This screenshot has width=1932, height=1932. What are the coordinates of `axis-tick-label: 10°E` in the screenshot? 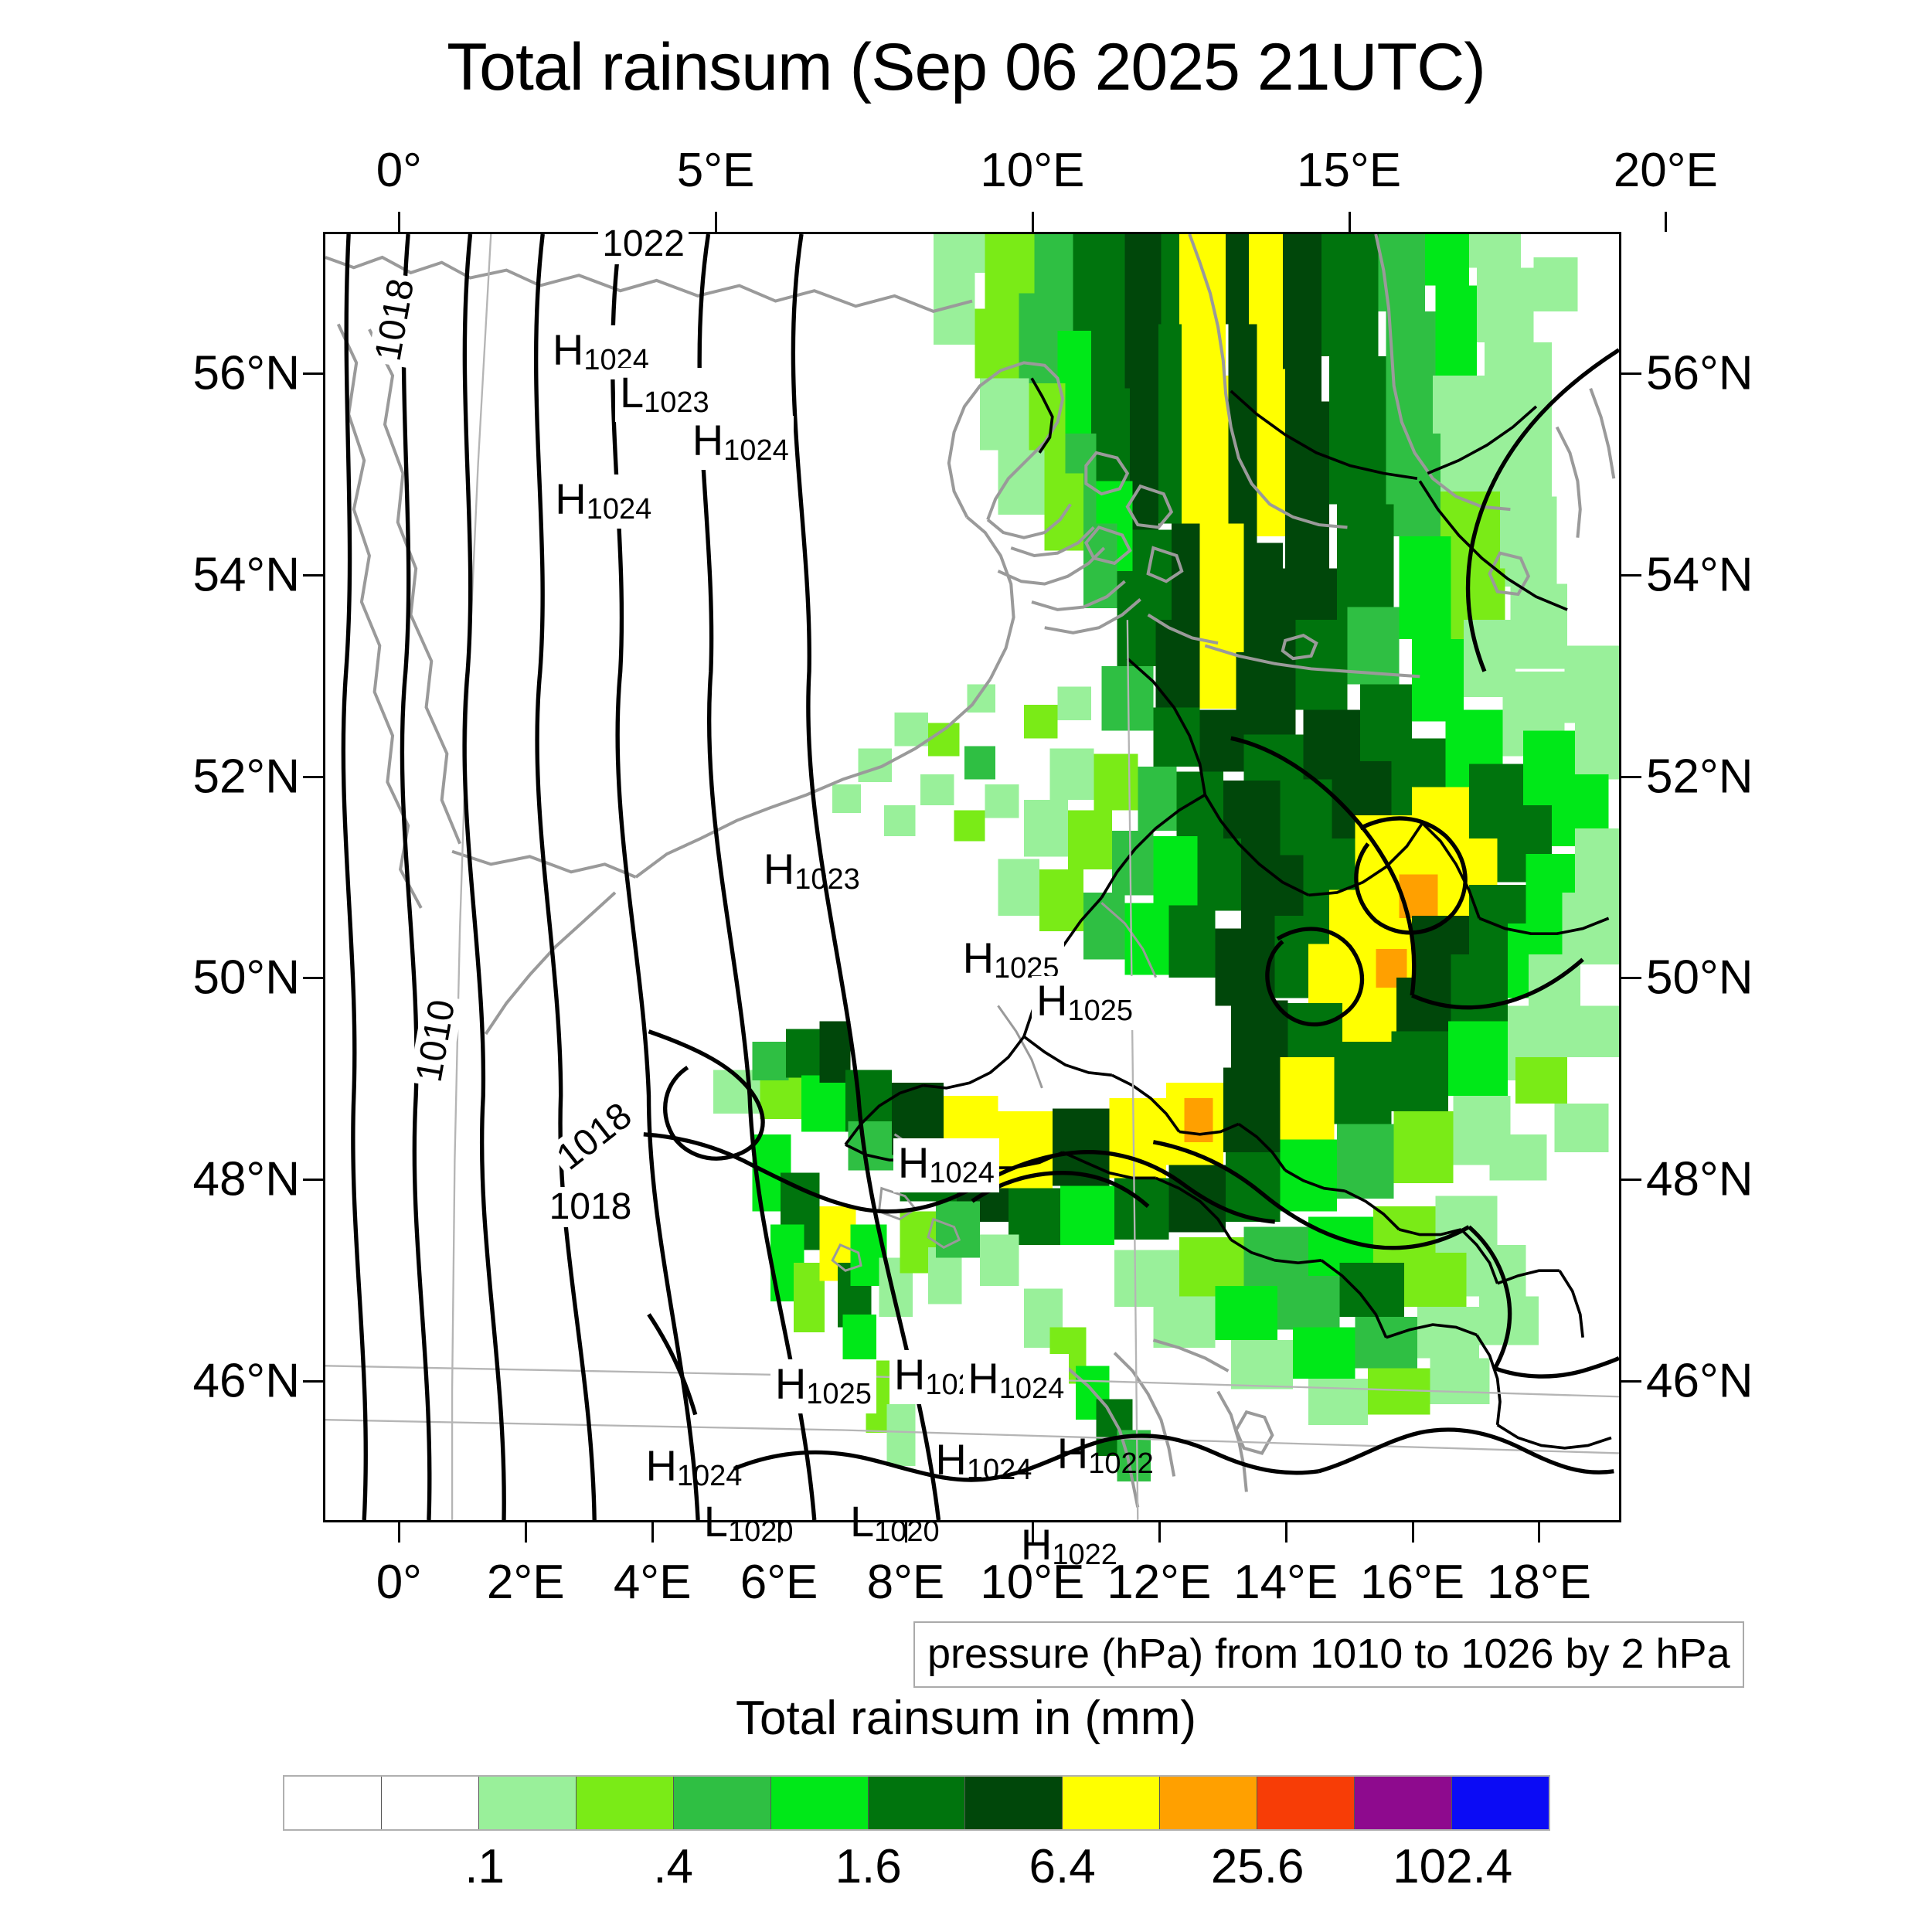 It's located at (1033, 1582).